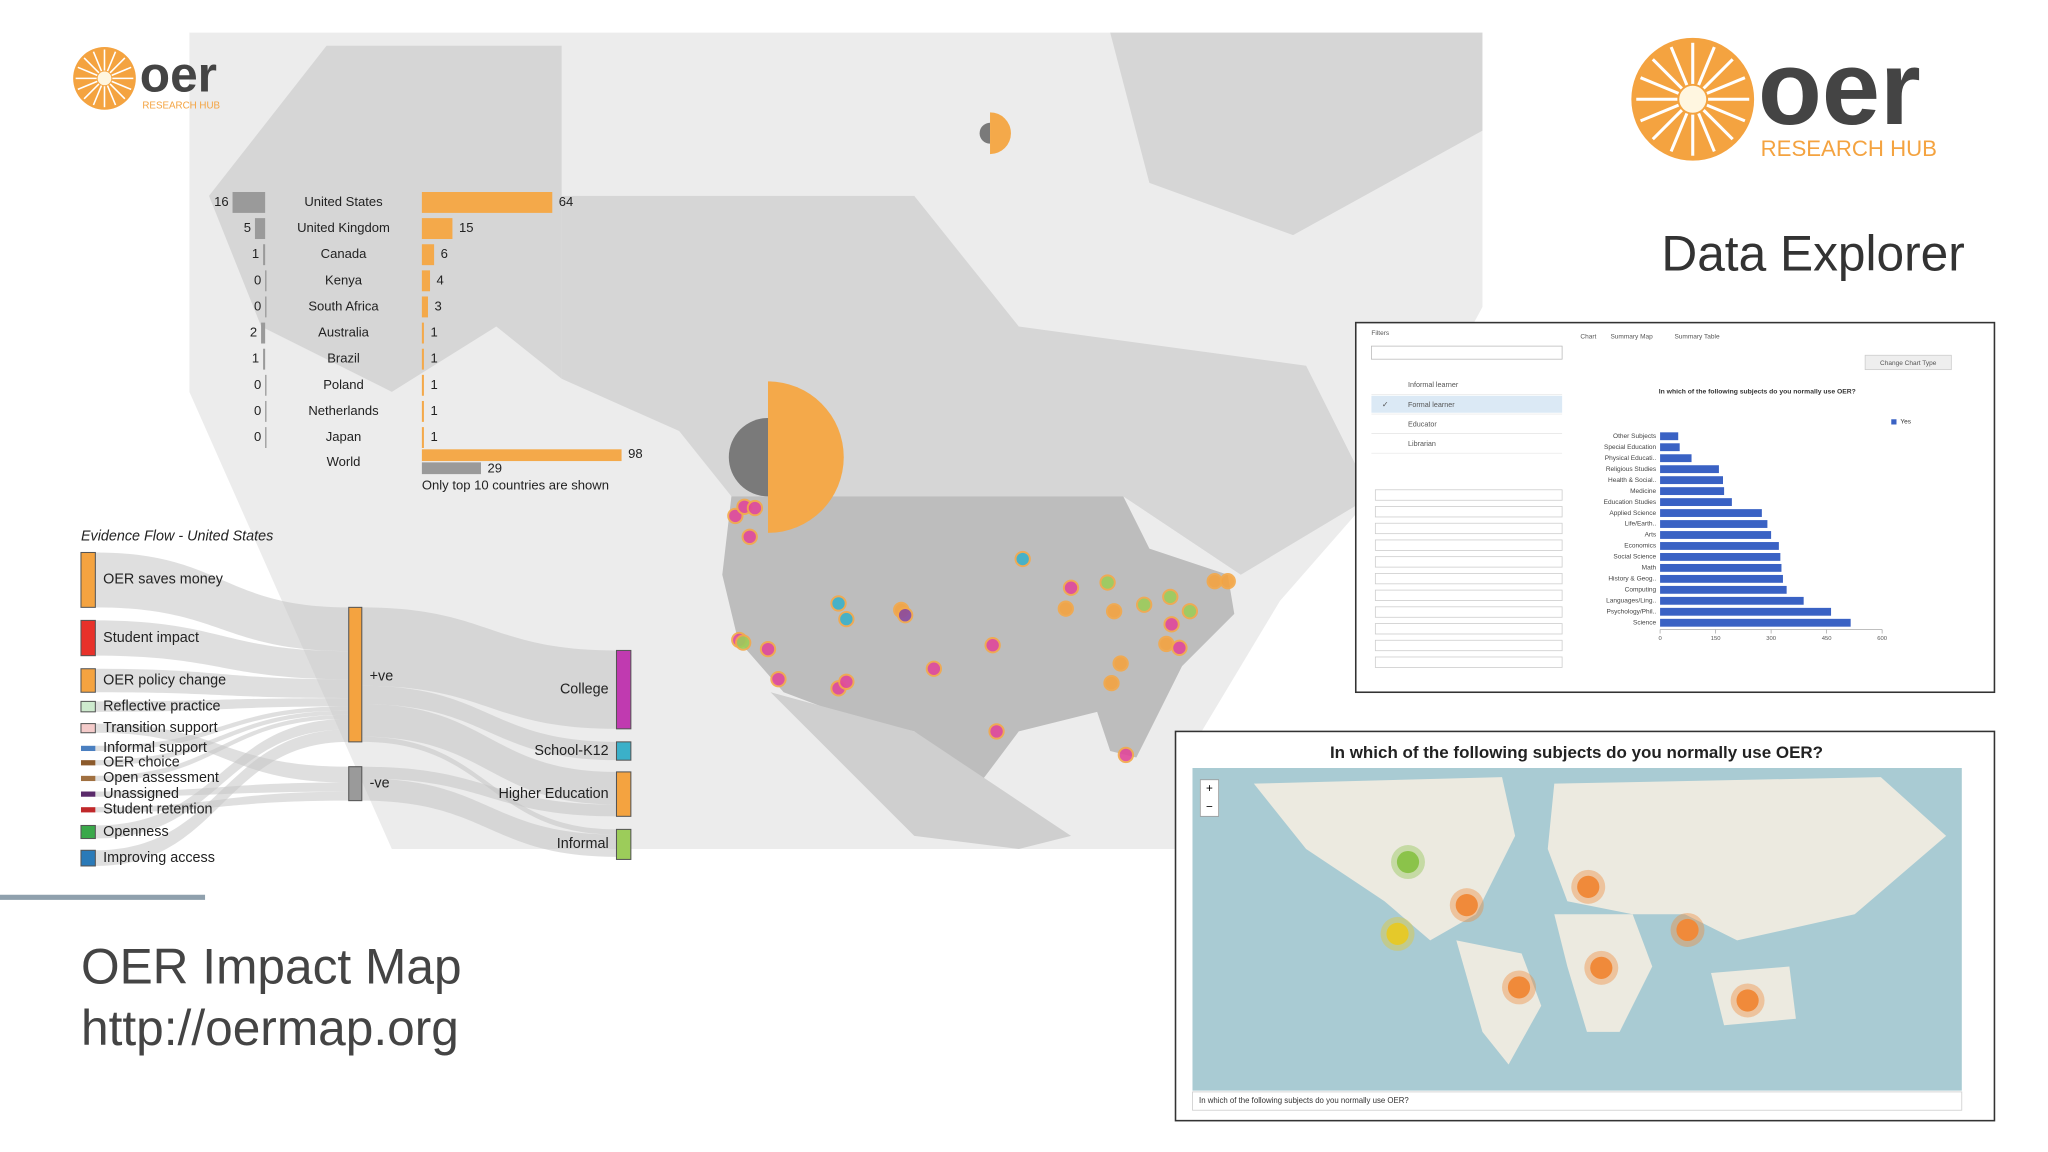  I want to click on check: ✓, so click(1385, 404).